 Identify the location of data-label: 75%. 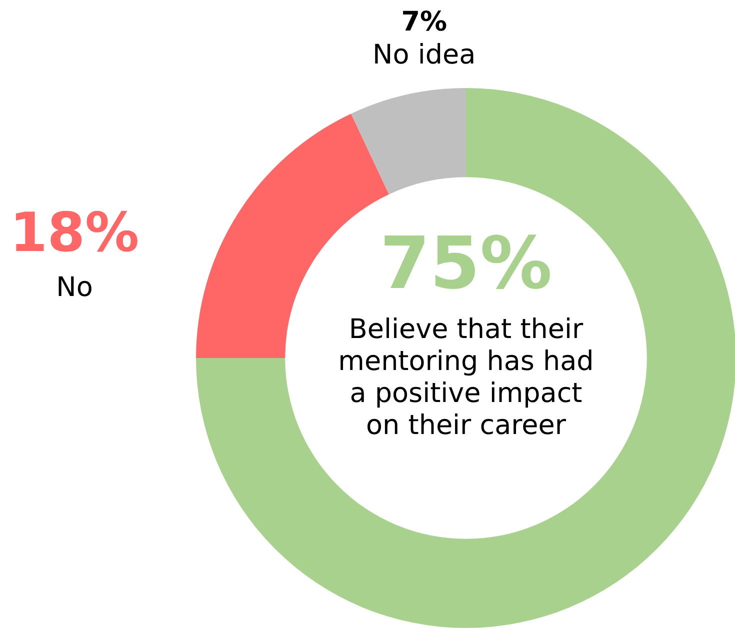
(466, 263).